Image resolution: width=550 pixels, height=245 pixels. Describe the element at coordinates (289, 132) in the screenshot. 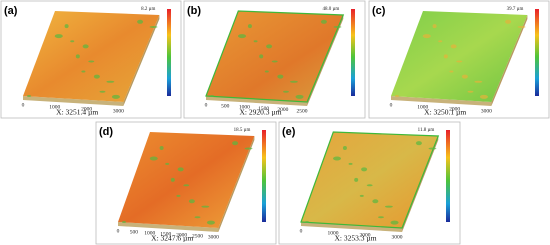

I see `panel-label: (e)` at that location.